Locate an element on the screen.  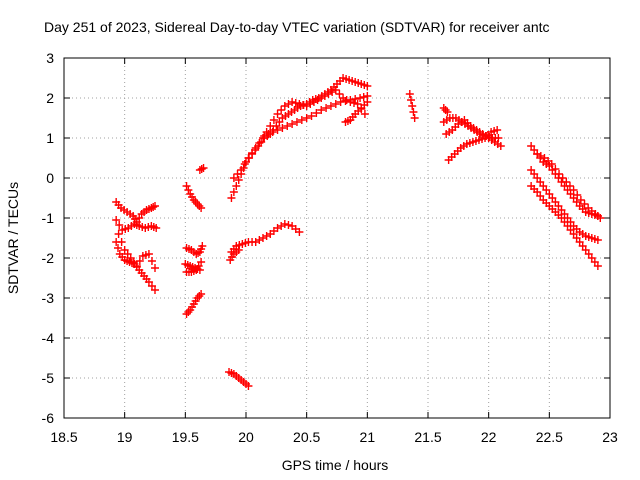
series-t16 is located at coordinates (316, 116).